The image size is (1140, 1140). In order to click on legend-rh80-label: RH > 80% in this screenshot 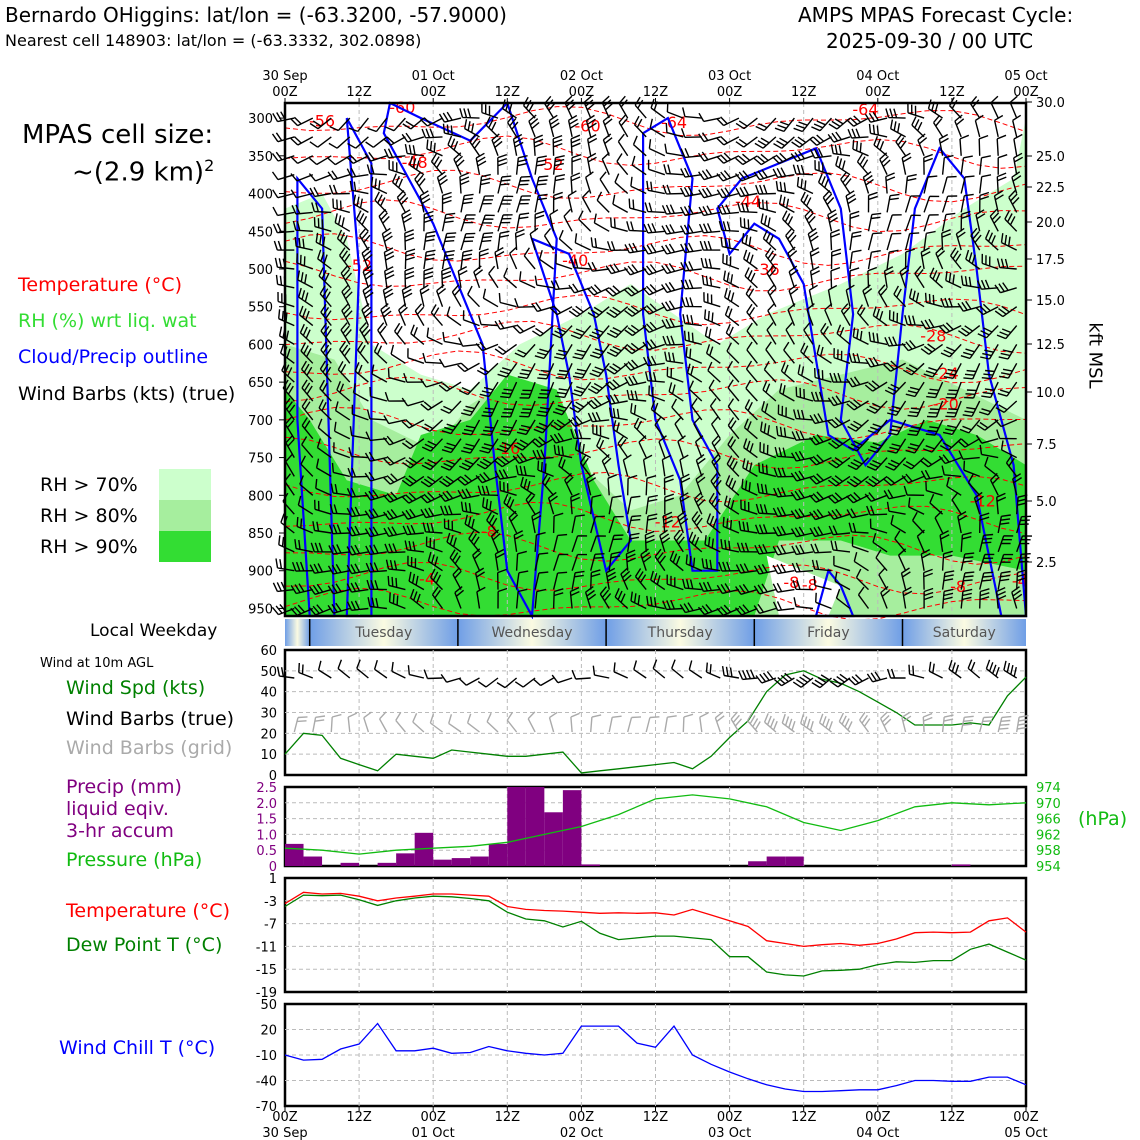, I will do `click(89, 516)`.